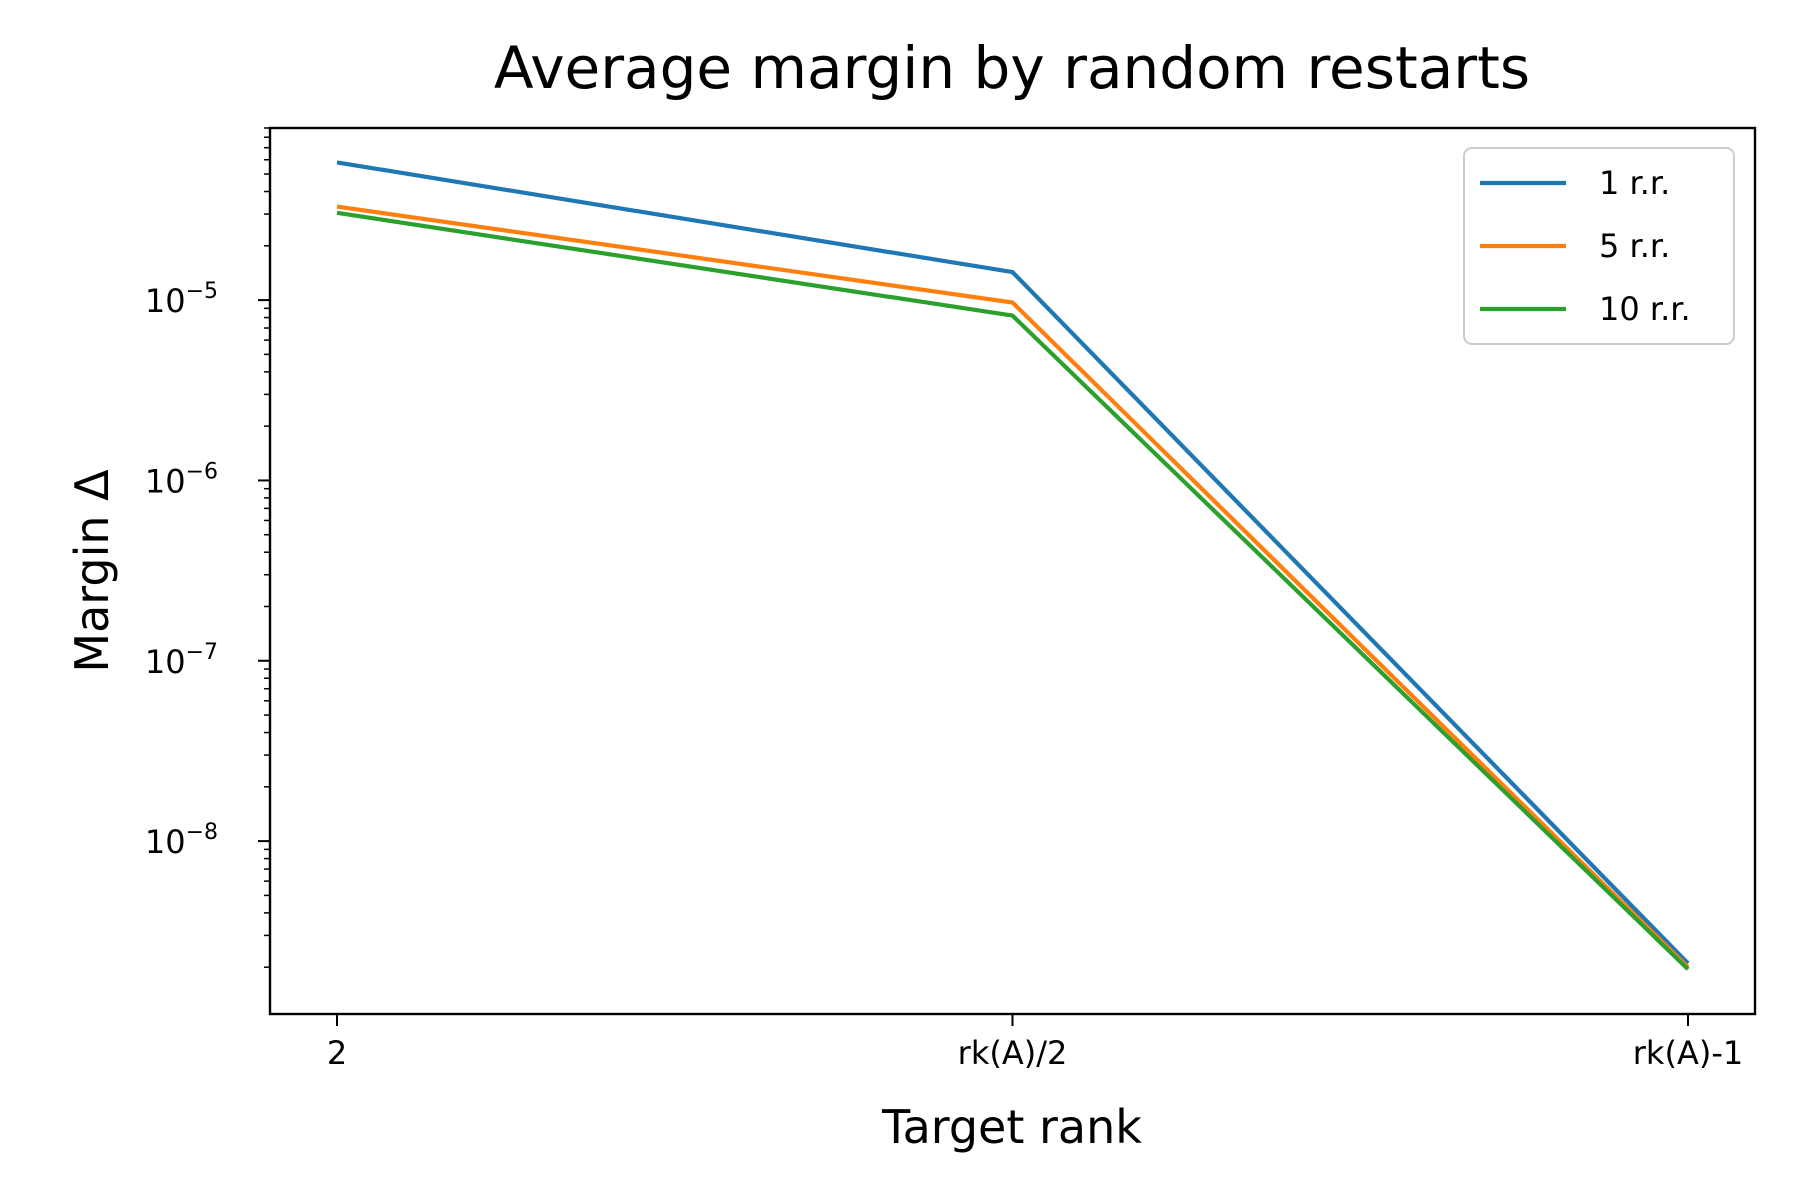 Image resolution: width=1800 pixels, height=1200 pixels. What do you see at coordinates (181, 840) in the screenshot?
I see `y-tick-label: 10⁻⁸` at bounding box center [181, 840].